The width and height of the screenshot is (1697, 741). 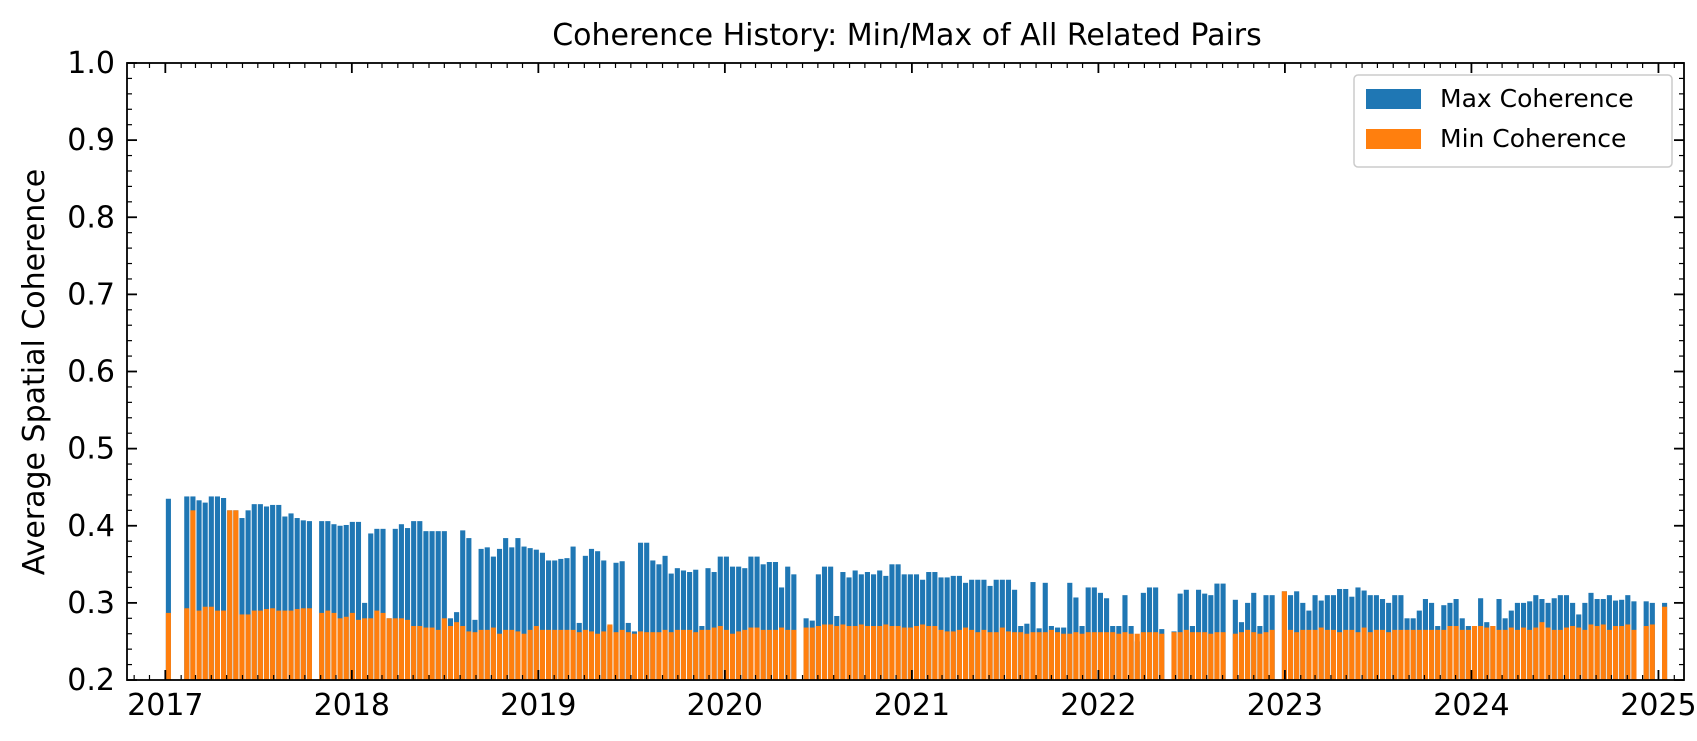 I want to click on y-tick-label: 0.5, so click(x=91, y=449).